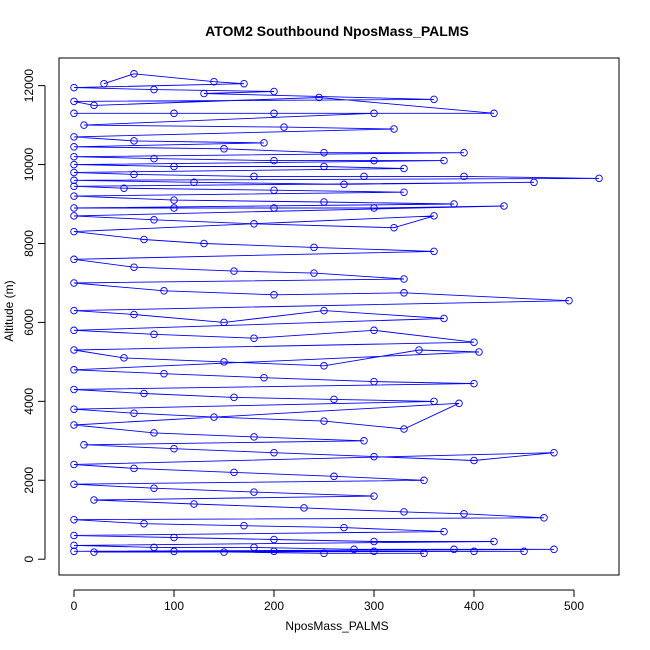 Image resolution: width=650 pixels, height=650 pixels. Describe the element at coordinates (327, 601) in the screenshot. I see `x-axis: 0 100 200 300 400 500` at that location.